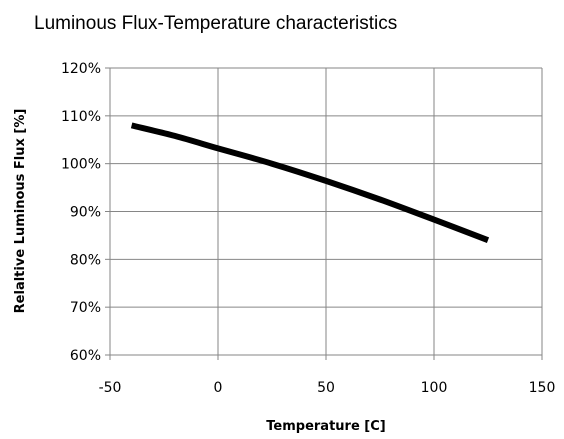 Image resolution: width=564 pixels, height=439 pixels. Describe the element at coordinates (218, 388) in the screenshot. I see `x-tick-label: 0` at that location.